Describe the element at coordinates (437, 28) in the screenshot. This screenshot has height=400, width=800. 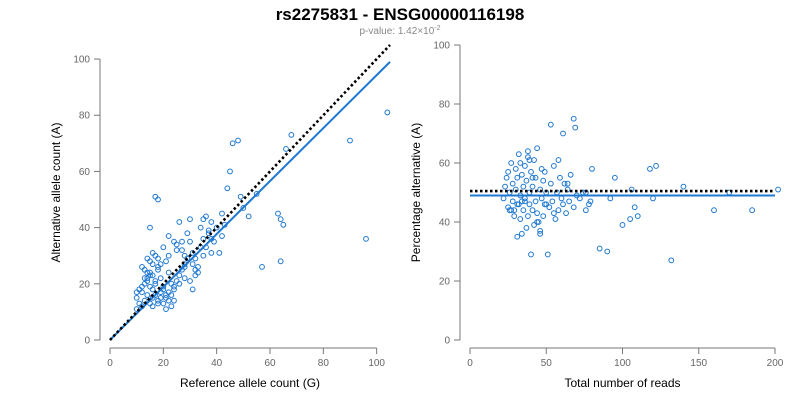
I see `p-value-exponent: -2` at that location.